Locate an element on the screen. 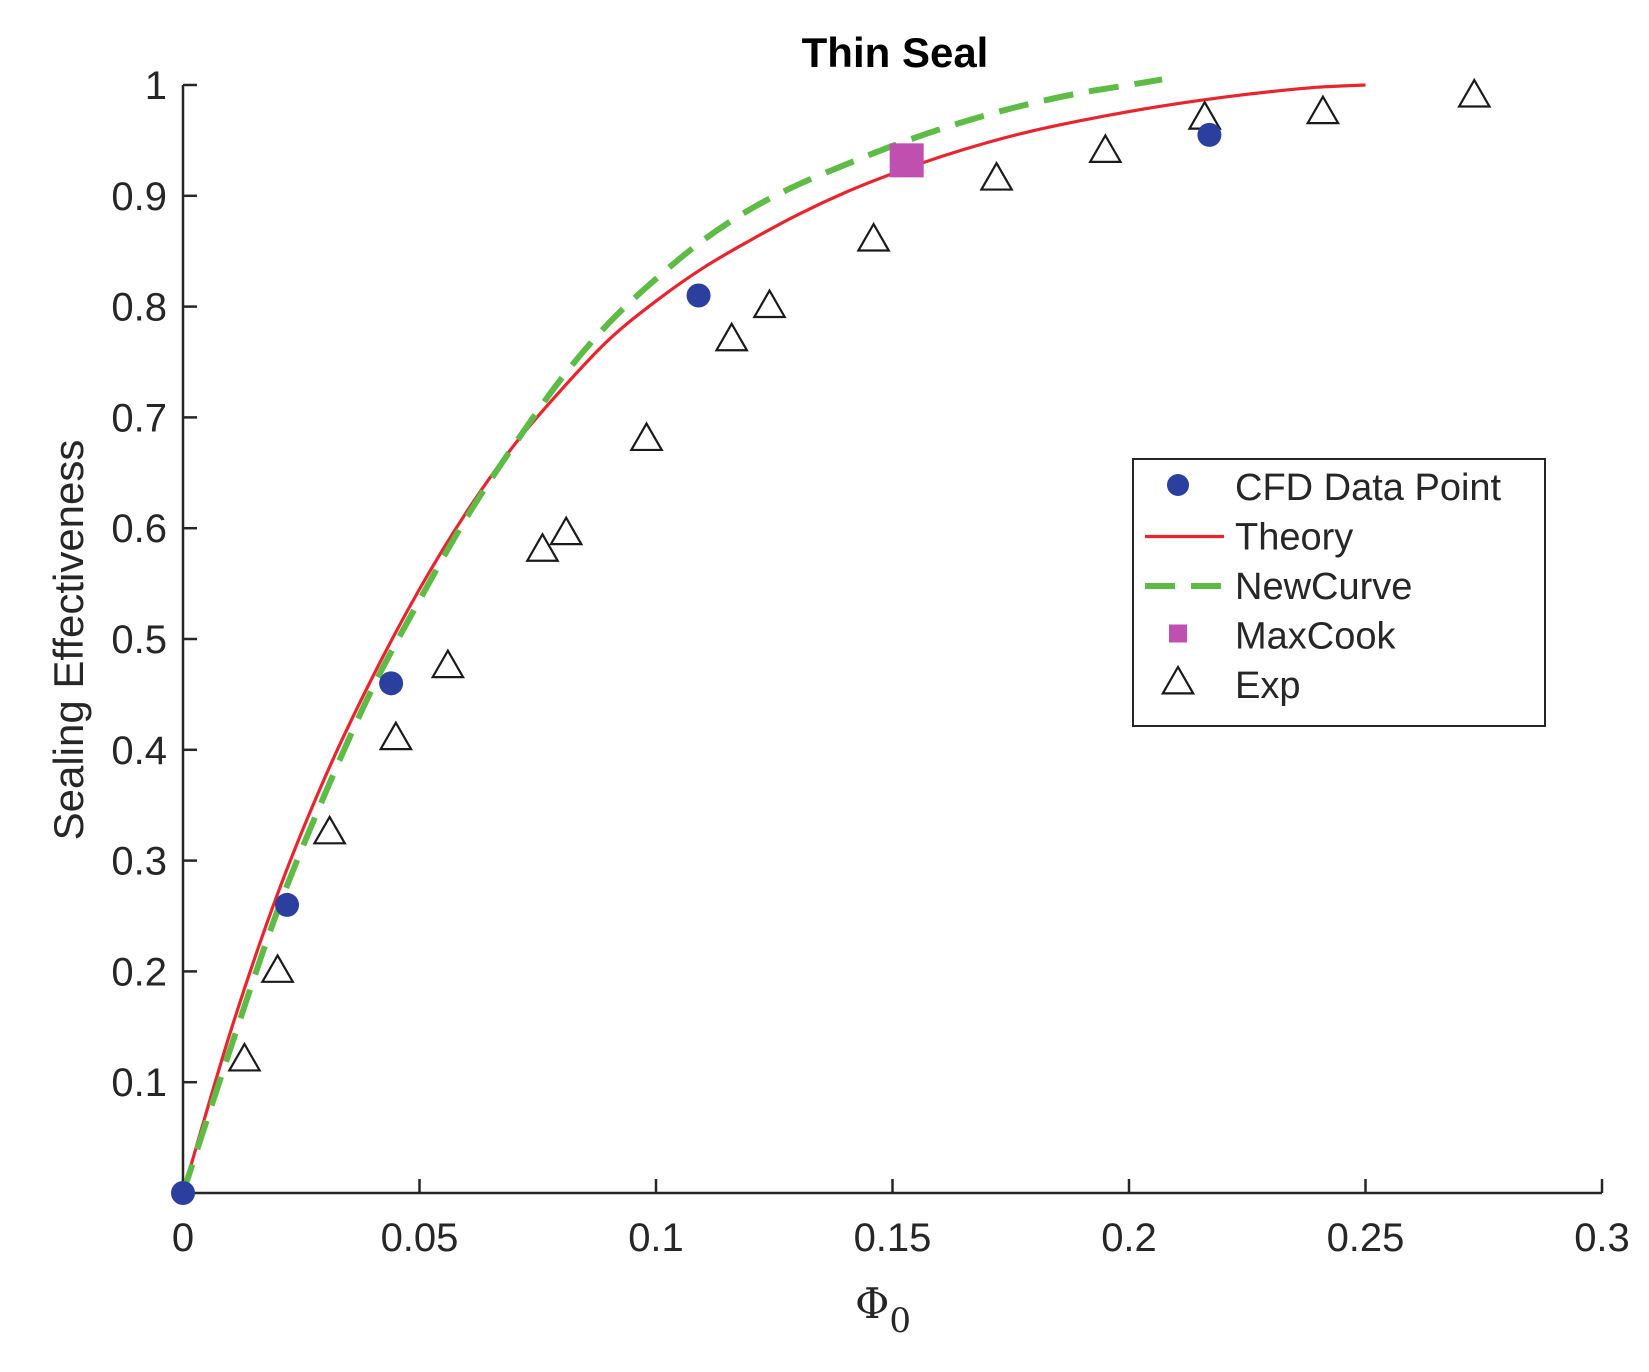 The image size is (1649, 1372). x-tick-label: 0.3 is located at coordinates (1602, 1238).